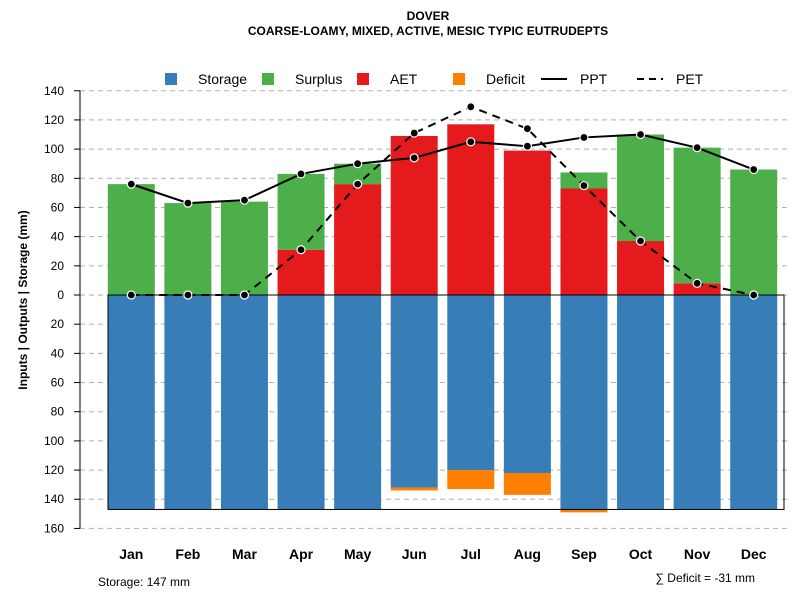 Image resolution: width=800 pixels, height=600 pixels. Describe the element at coordinates (434, 79) in the screenshot. I see `legend: Storage Surplus AET Deficit PPT PET` at that location.